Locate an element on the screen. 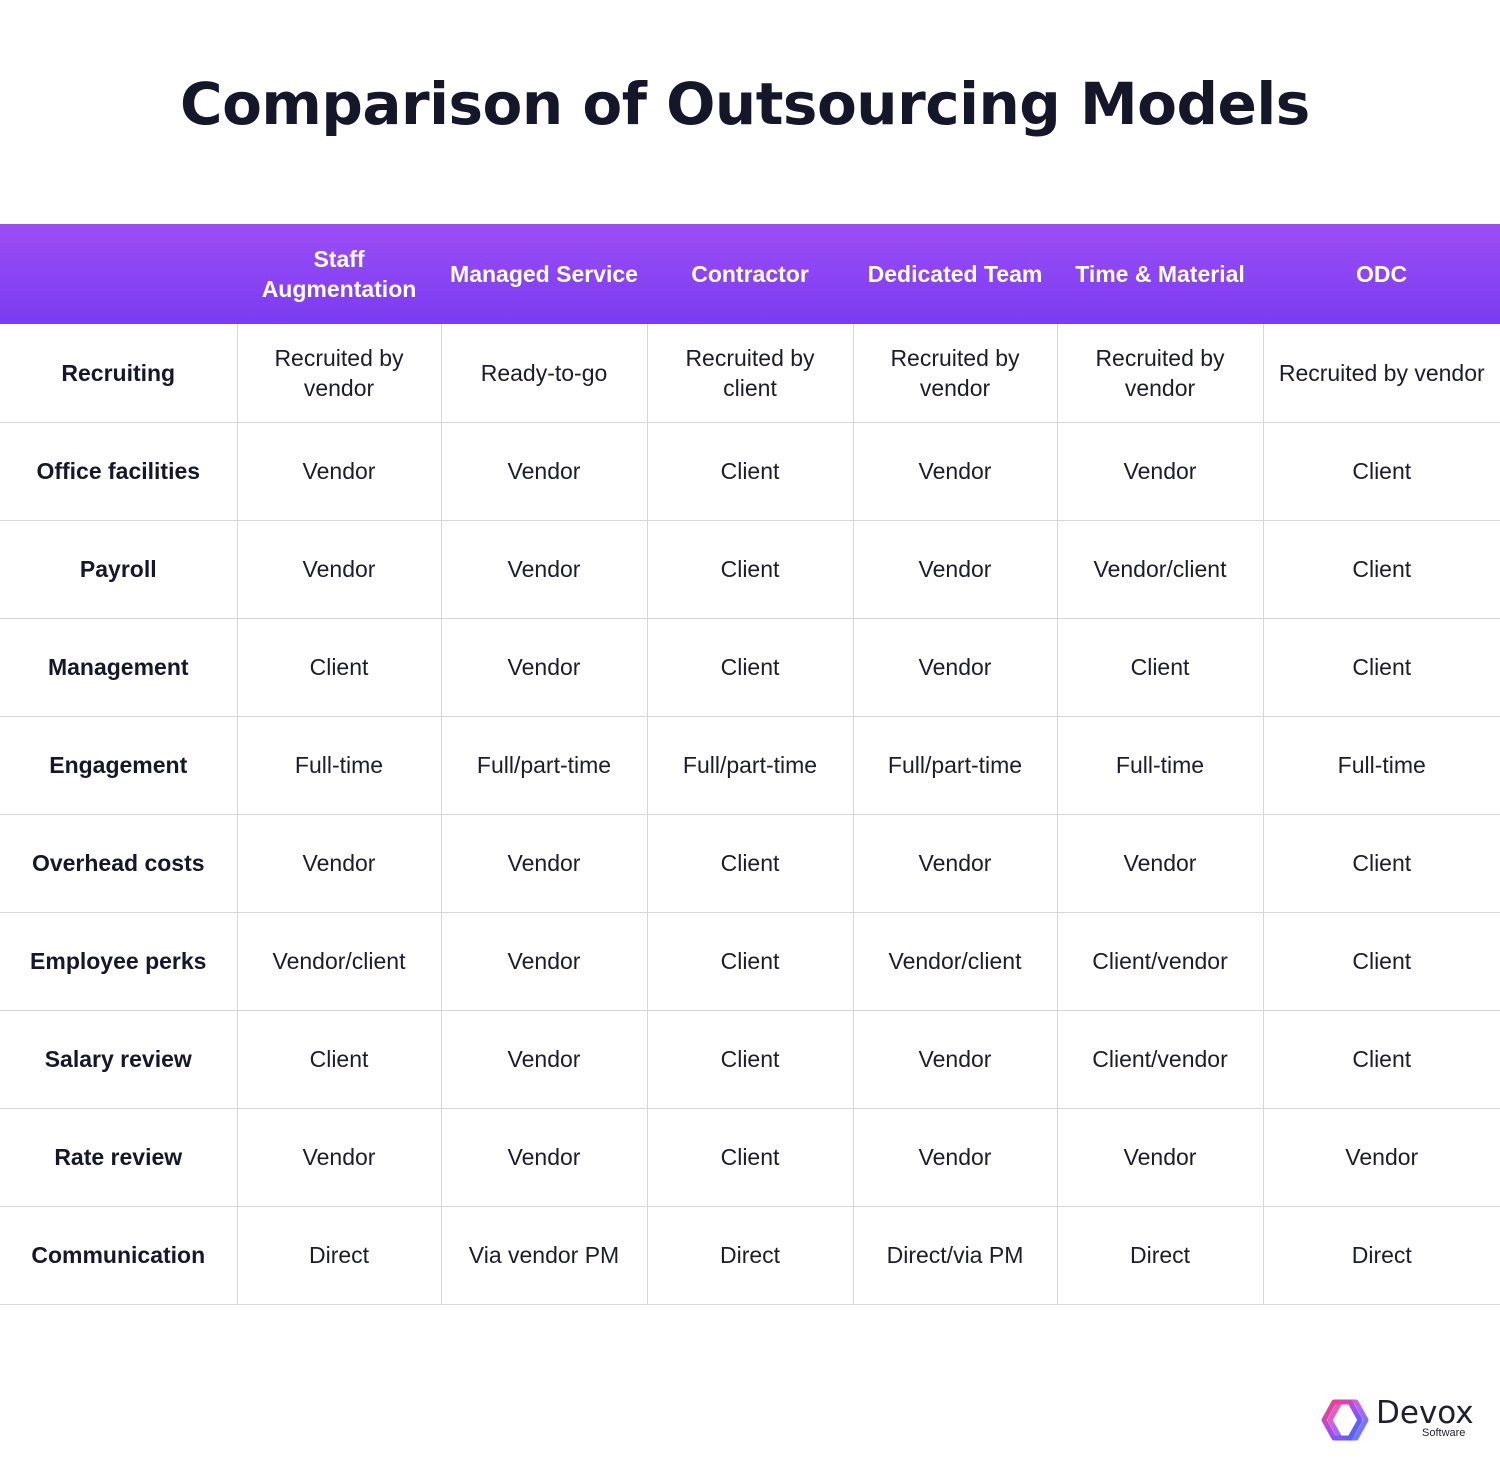 Image resolution: width=1500 pixels, height=1474 pixels. table-cell: Recruited by client is located at coordinates (749, 373).